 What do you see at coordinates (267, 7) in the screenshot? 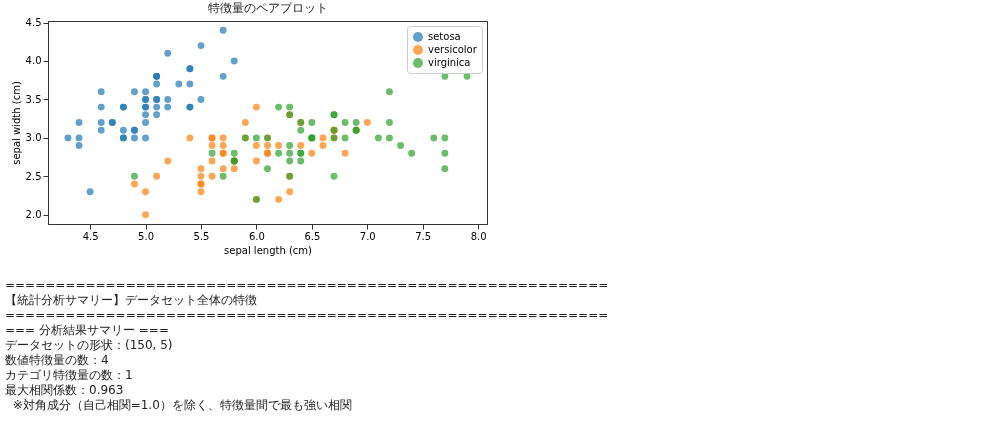
I see `chart-title: 特徴量のペアプロット` at bounding box center [267, 7].